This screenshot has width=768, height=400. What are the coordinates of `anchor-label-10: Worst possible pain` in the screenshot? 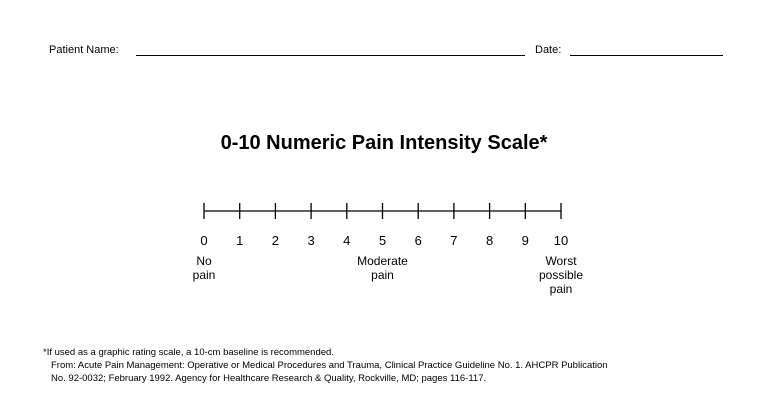 It's located at (561, 275).